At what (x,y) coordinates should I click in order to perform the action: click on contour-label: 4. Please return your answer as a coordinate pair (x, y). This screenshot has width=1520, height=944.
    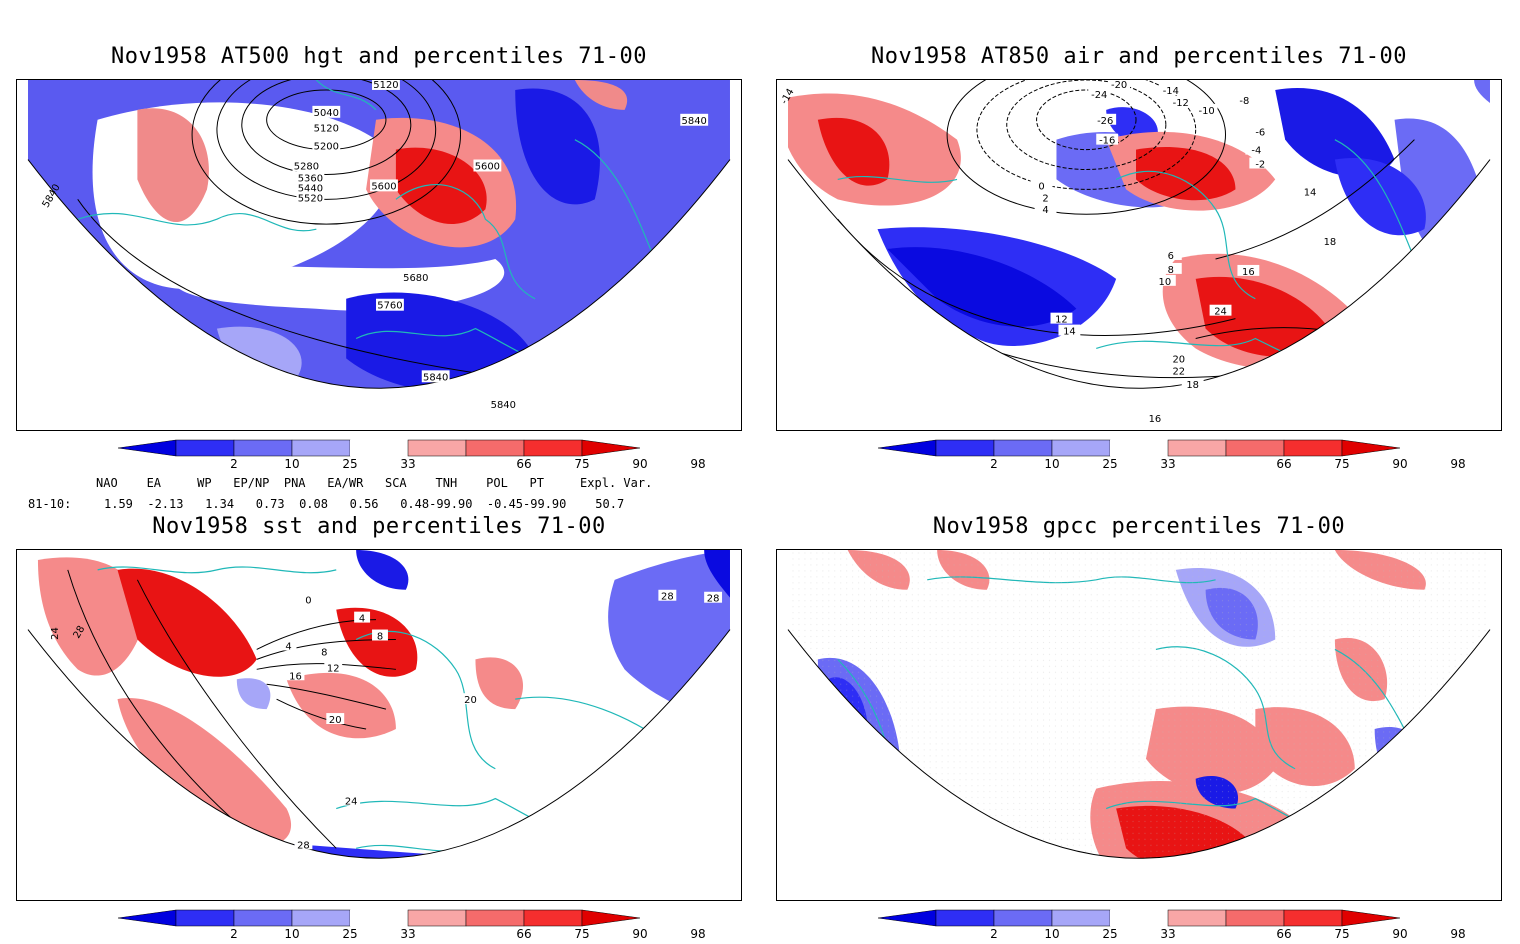
    Looking at the image, I should click on (362, 619).